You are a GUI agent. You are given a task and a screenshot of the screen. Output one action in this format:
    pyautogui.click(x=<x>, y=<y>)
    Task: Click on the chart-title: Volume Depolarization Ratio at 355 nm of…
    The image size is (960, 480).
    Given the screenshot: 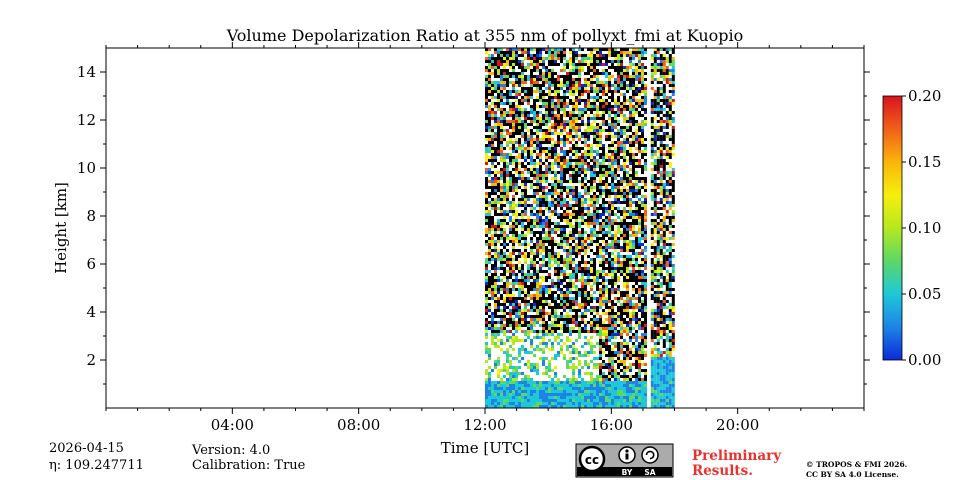 What is the action you would take?
    pyautogui.click(x=485, y=35)
    